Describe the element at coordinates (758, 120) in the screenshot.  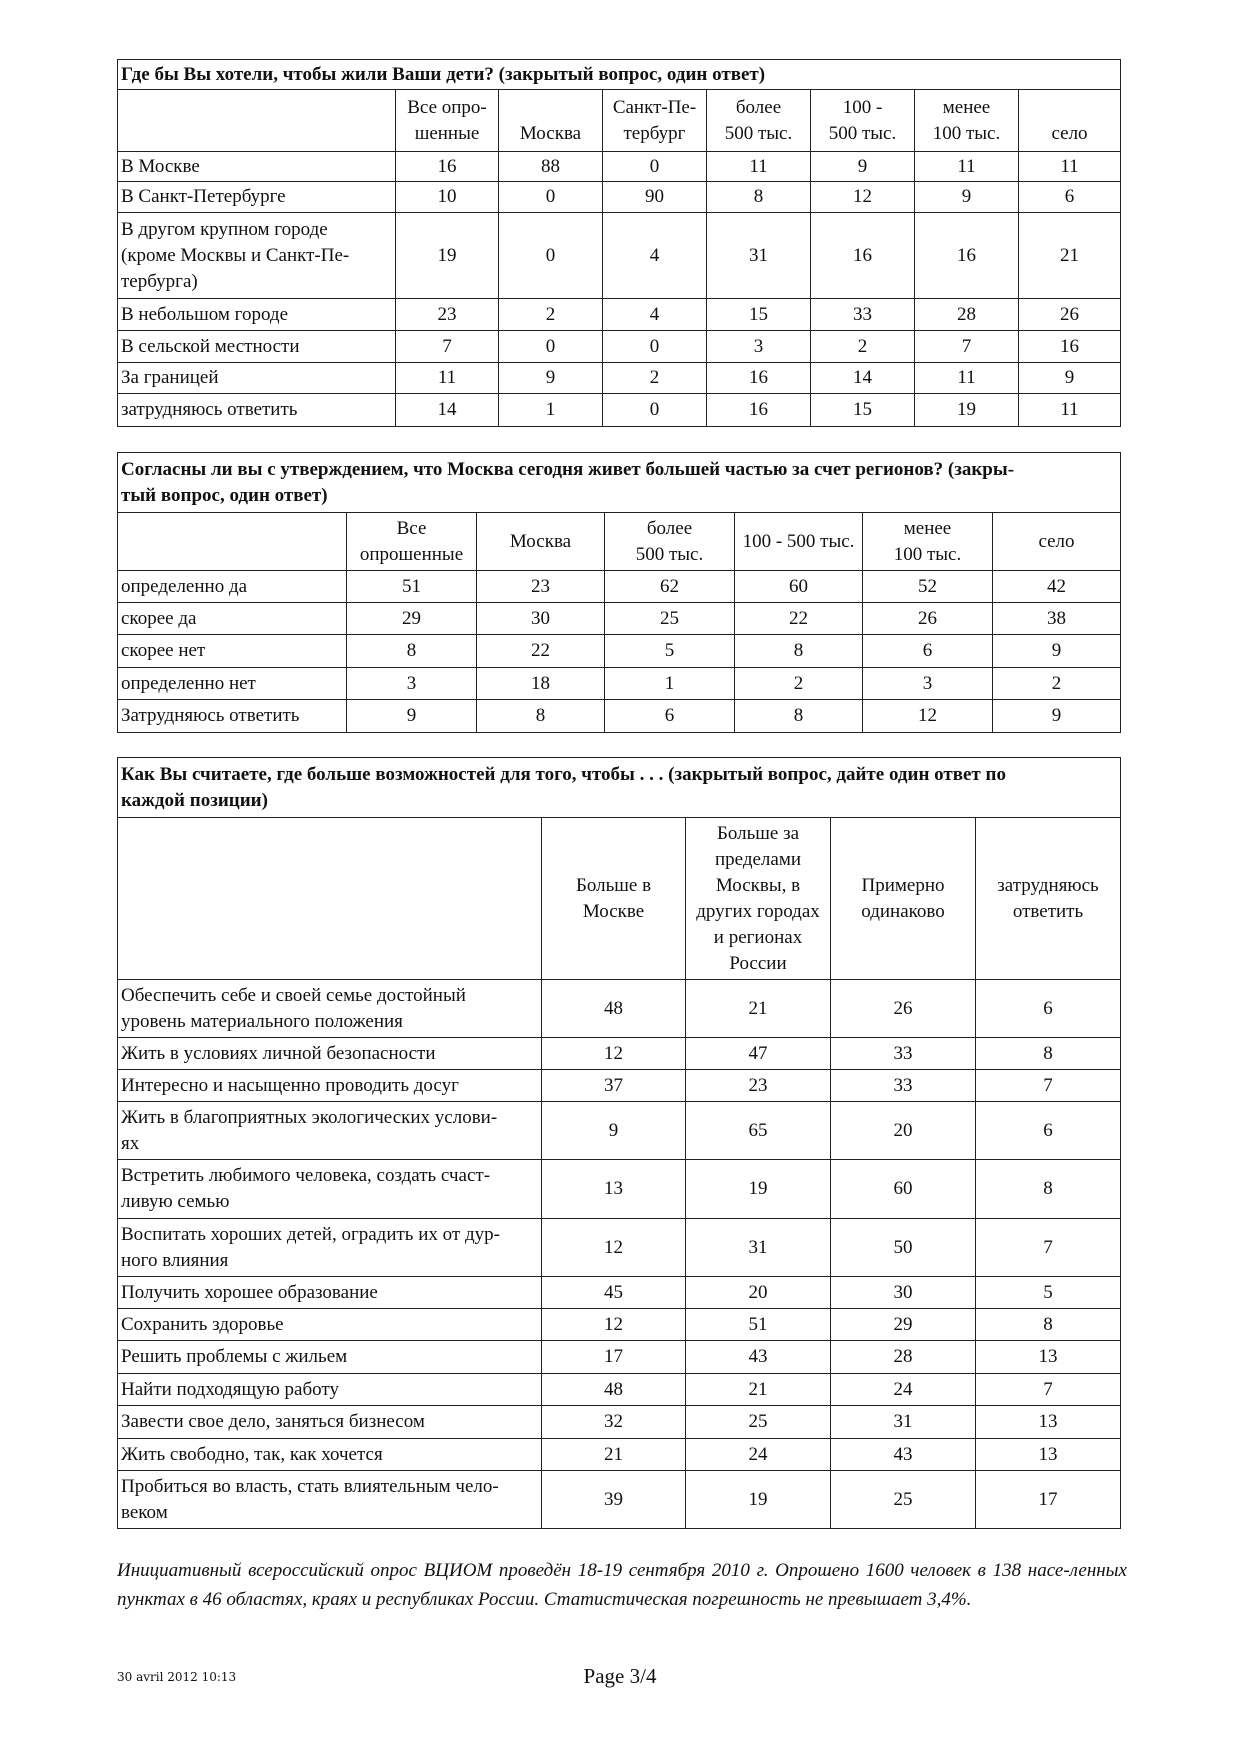
I see `column-header: более 500 тыс.` at that location.